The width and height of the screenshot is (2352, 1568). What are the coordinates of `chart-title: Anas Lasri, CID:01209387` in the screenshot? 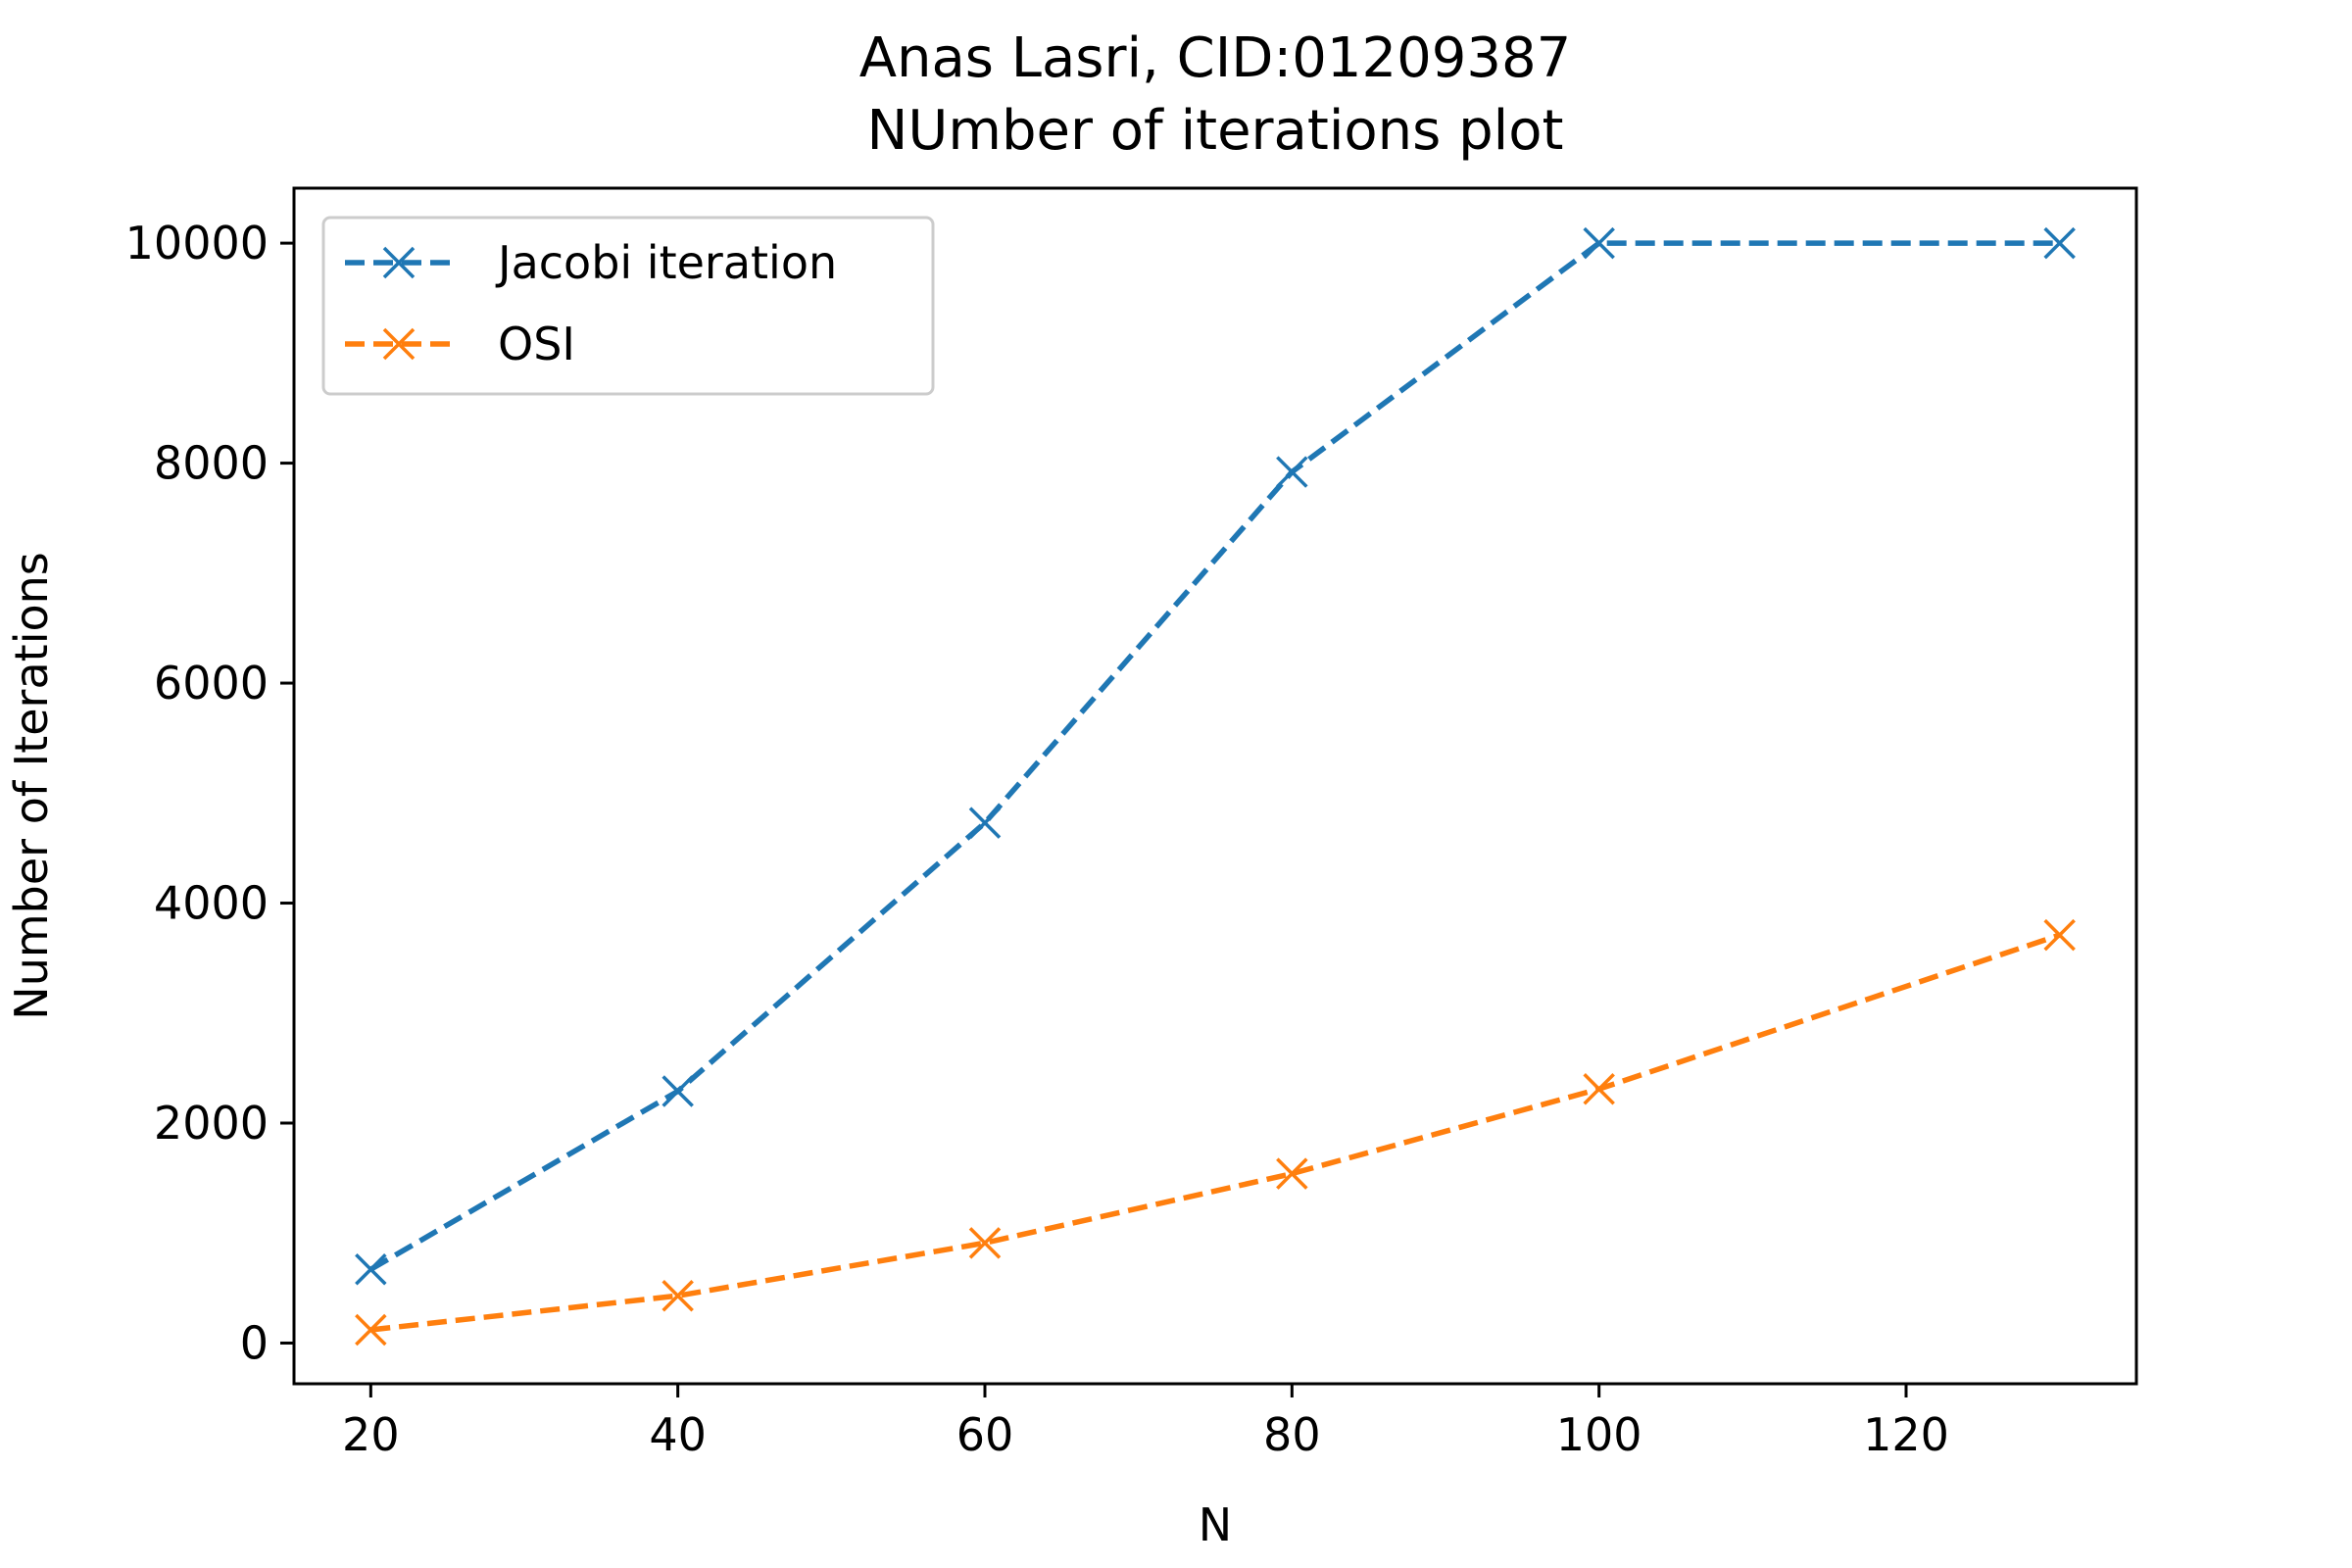 It's located at (1215, 58).